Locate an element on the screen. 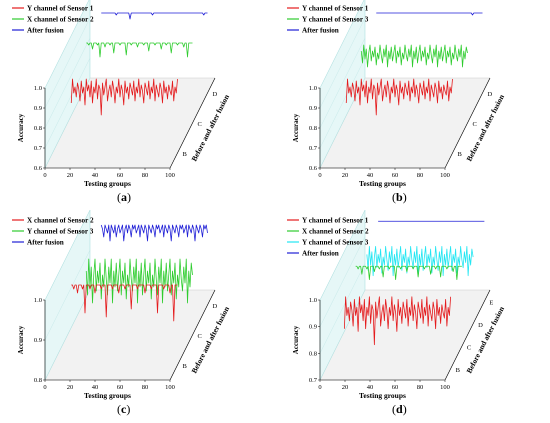  z-tick-label: E is located at coordinates (491, 302).